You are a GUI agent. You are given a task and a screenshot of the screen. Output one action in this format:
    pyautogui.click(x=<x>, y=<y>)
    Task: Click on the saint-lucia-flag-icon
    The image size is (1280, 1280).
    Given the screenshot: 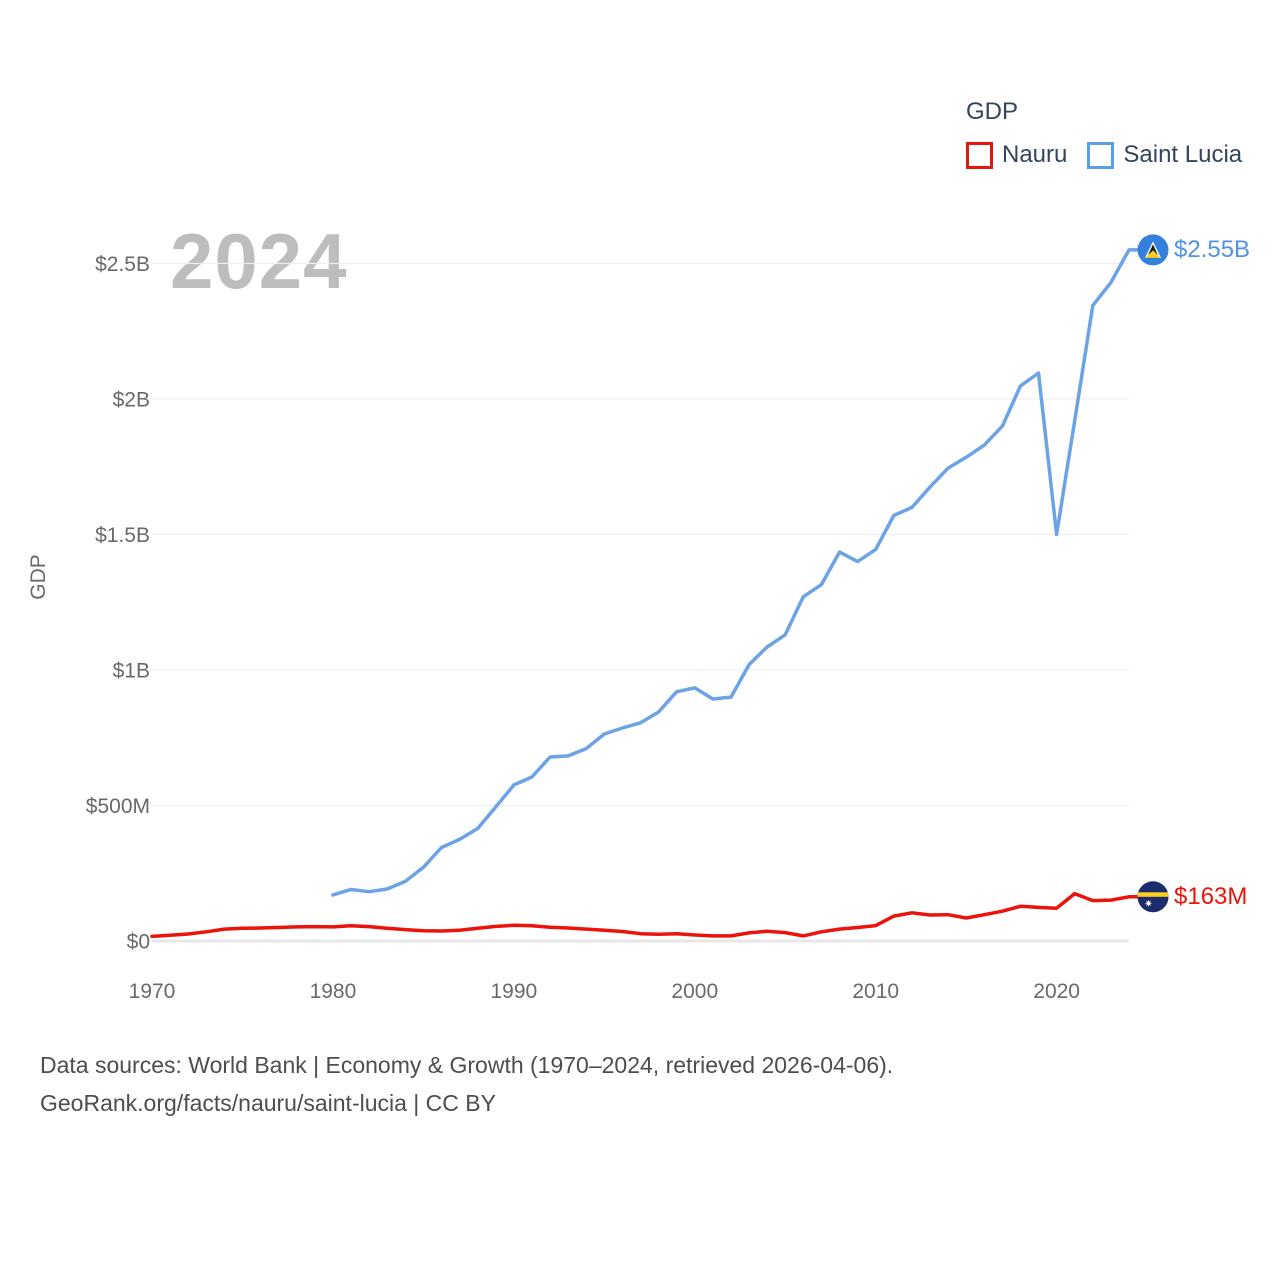 What is the action you would take?
    pyautogui.click(x=1153, y=250)
    